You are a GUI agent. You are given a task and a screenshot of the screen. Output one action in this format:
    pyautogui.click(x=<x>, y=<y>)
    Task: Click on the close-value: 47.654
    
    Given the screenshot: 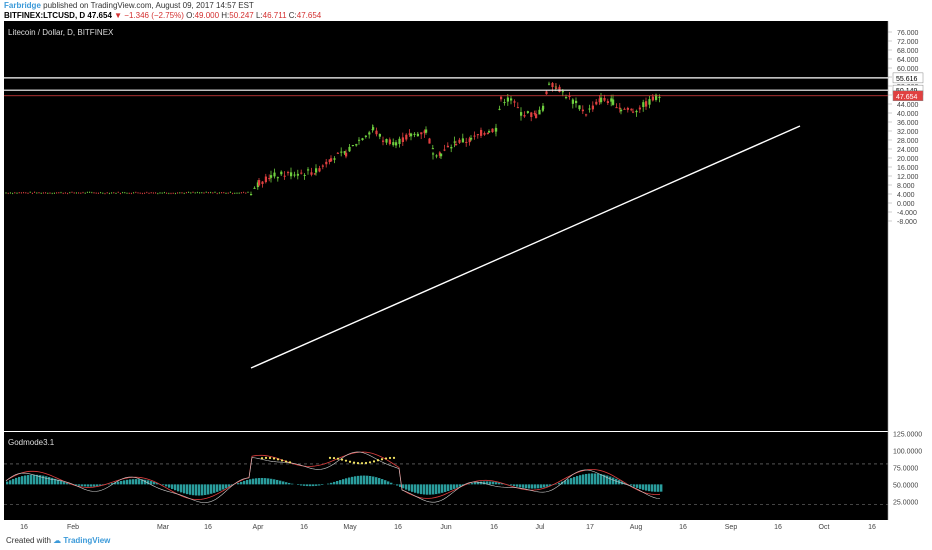 What is the action you would take?
    pyautogui.click(x=309, y=15)
    